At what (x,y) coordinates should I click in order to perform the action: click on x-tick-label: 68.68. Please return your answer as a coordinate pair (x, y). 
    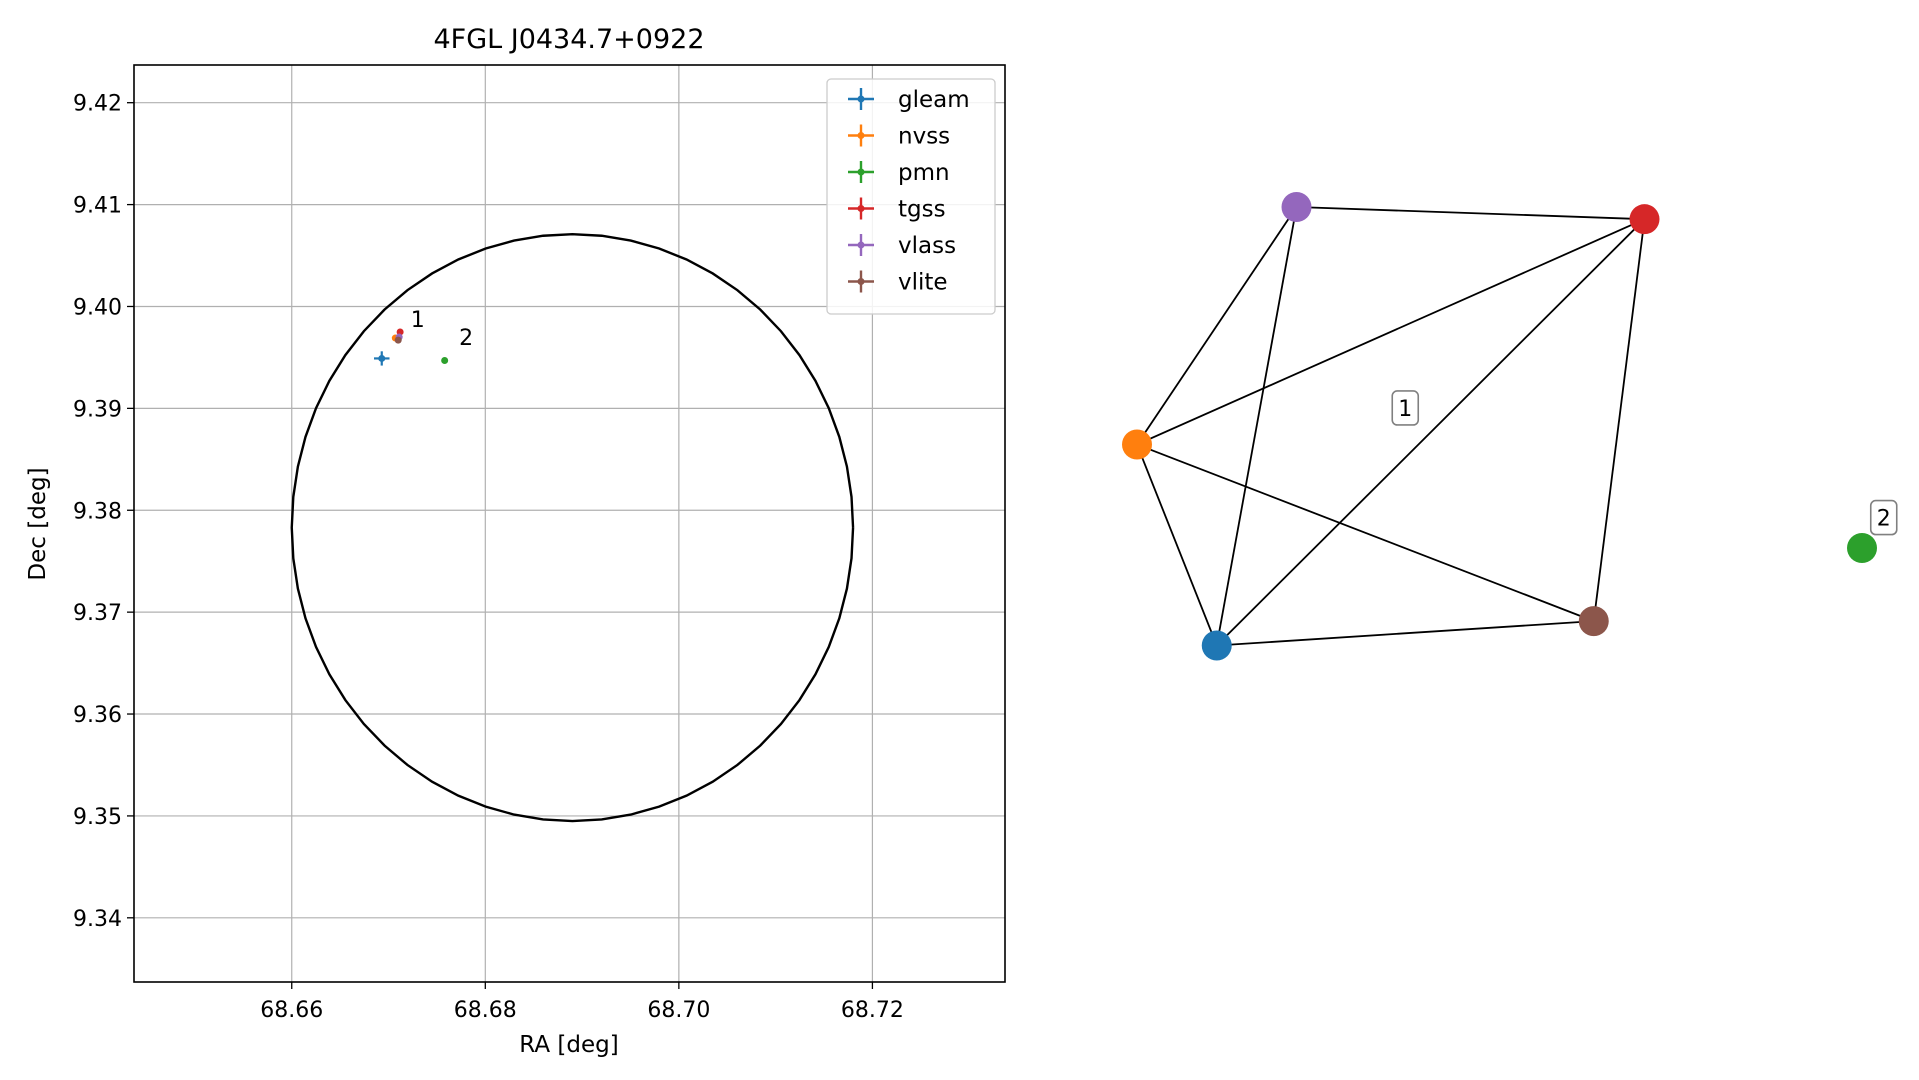
    Looking at the image, I should click on (485, 1010).